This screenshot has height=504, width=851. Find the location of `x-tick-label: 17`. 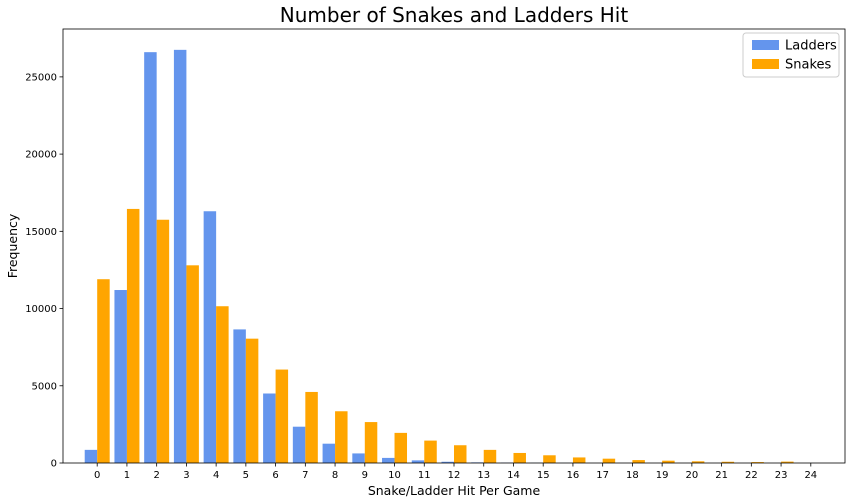

x-tick-label: 17 is located at coordinates (602, 475).